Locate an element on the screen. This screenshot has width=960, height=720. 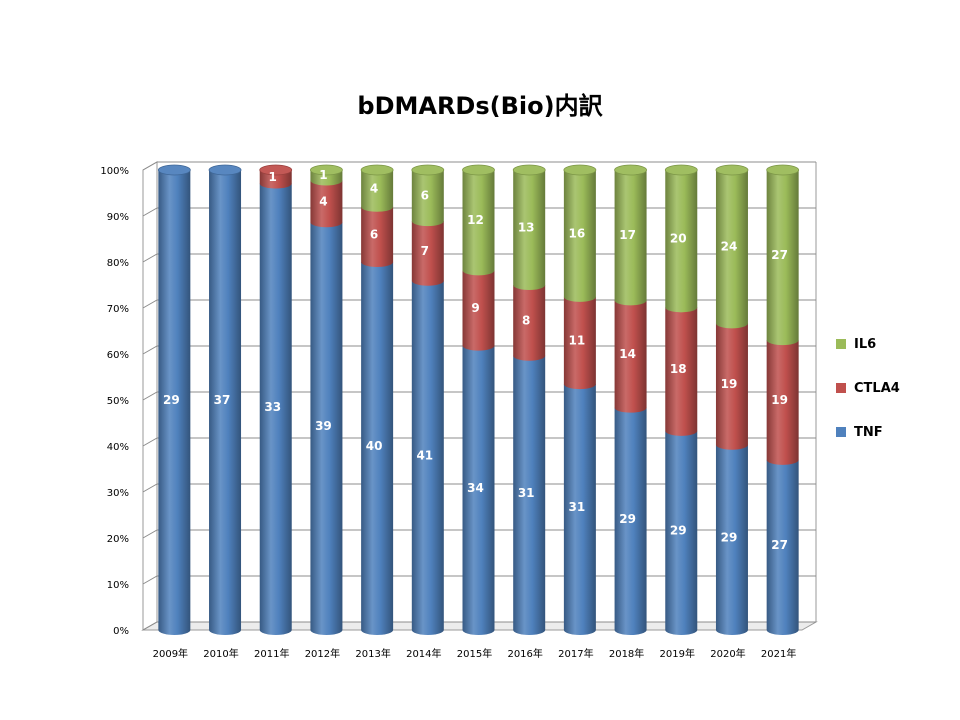
y-tick-label: 40% is located at coordinates (118, 447).